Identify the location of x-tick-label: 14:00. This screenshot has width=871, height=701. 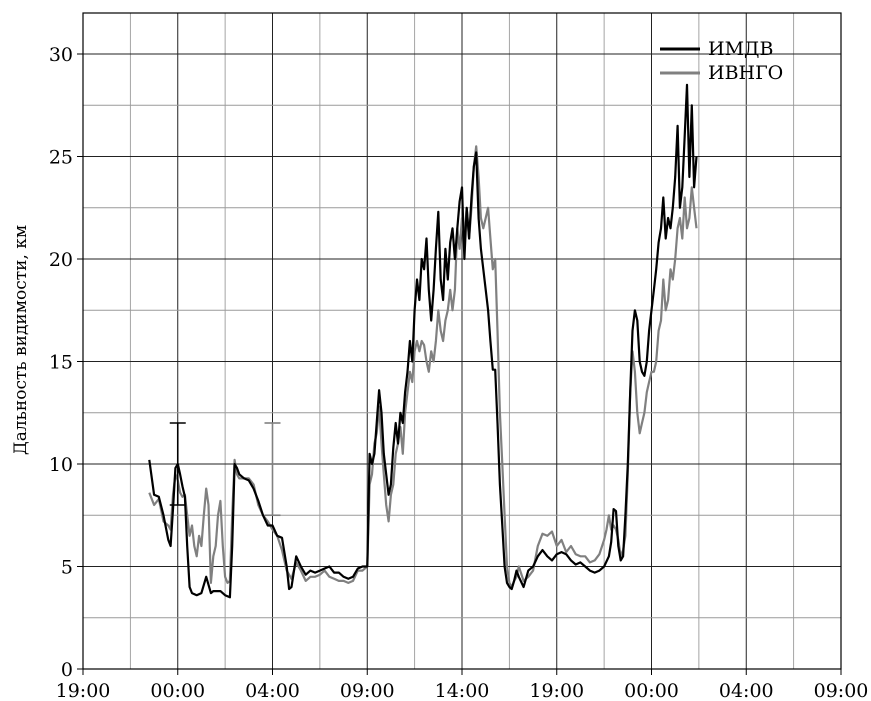
(462, 690).